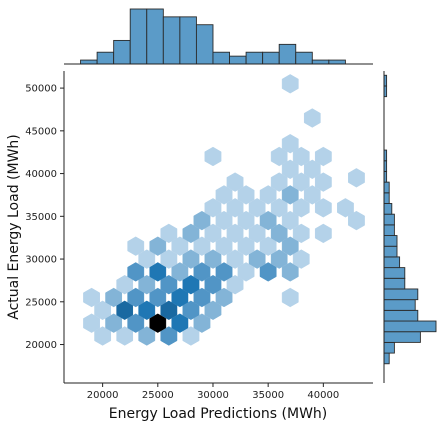  What do you see at coordinates (410, 219) in the screenshot?
I see `right-marginal-histogram` at bounding box center [410, 219].